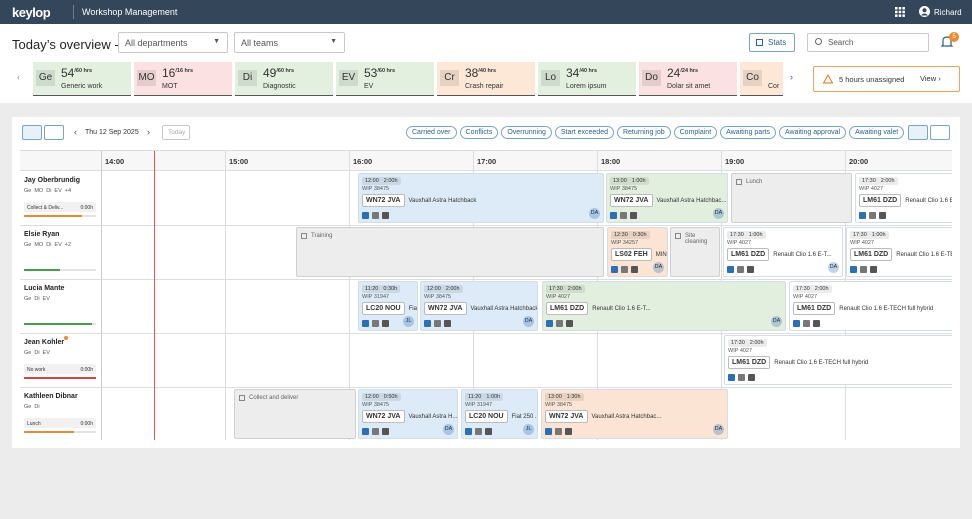  What do you see at coordinates (872, 79) in the screenshot?
I see `alert-text: 5 hours unassigned` at bounding box center [872, 79].